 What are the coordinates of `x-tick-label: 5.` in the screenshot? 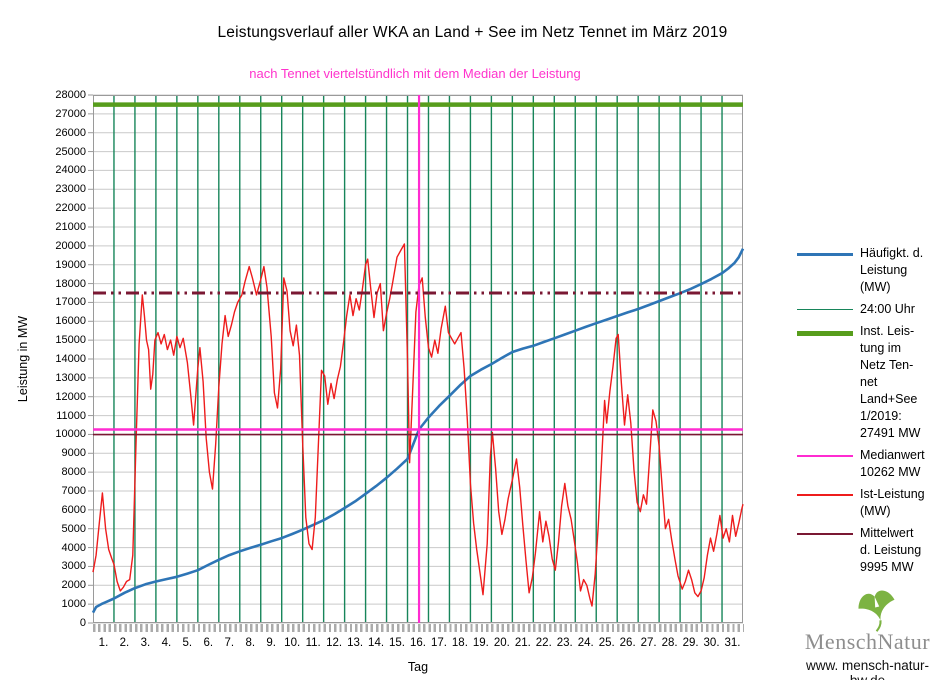 It's located at (187, 643).